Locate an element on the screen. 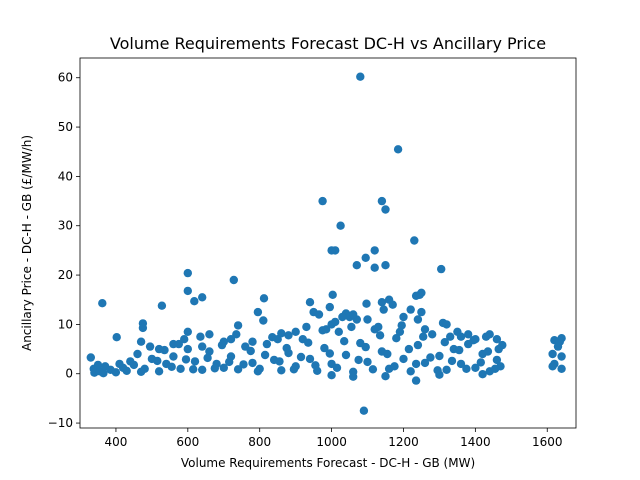  x-tick-label: 400 is located at coordinates (115, 442).